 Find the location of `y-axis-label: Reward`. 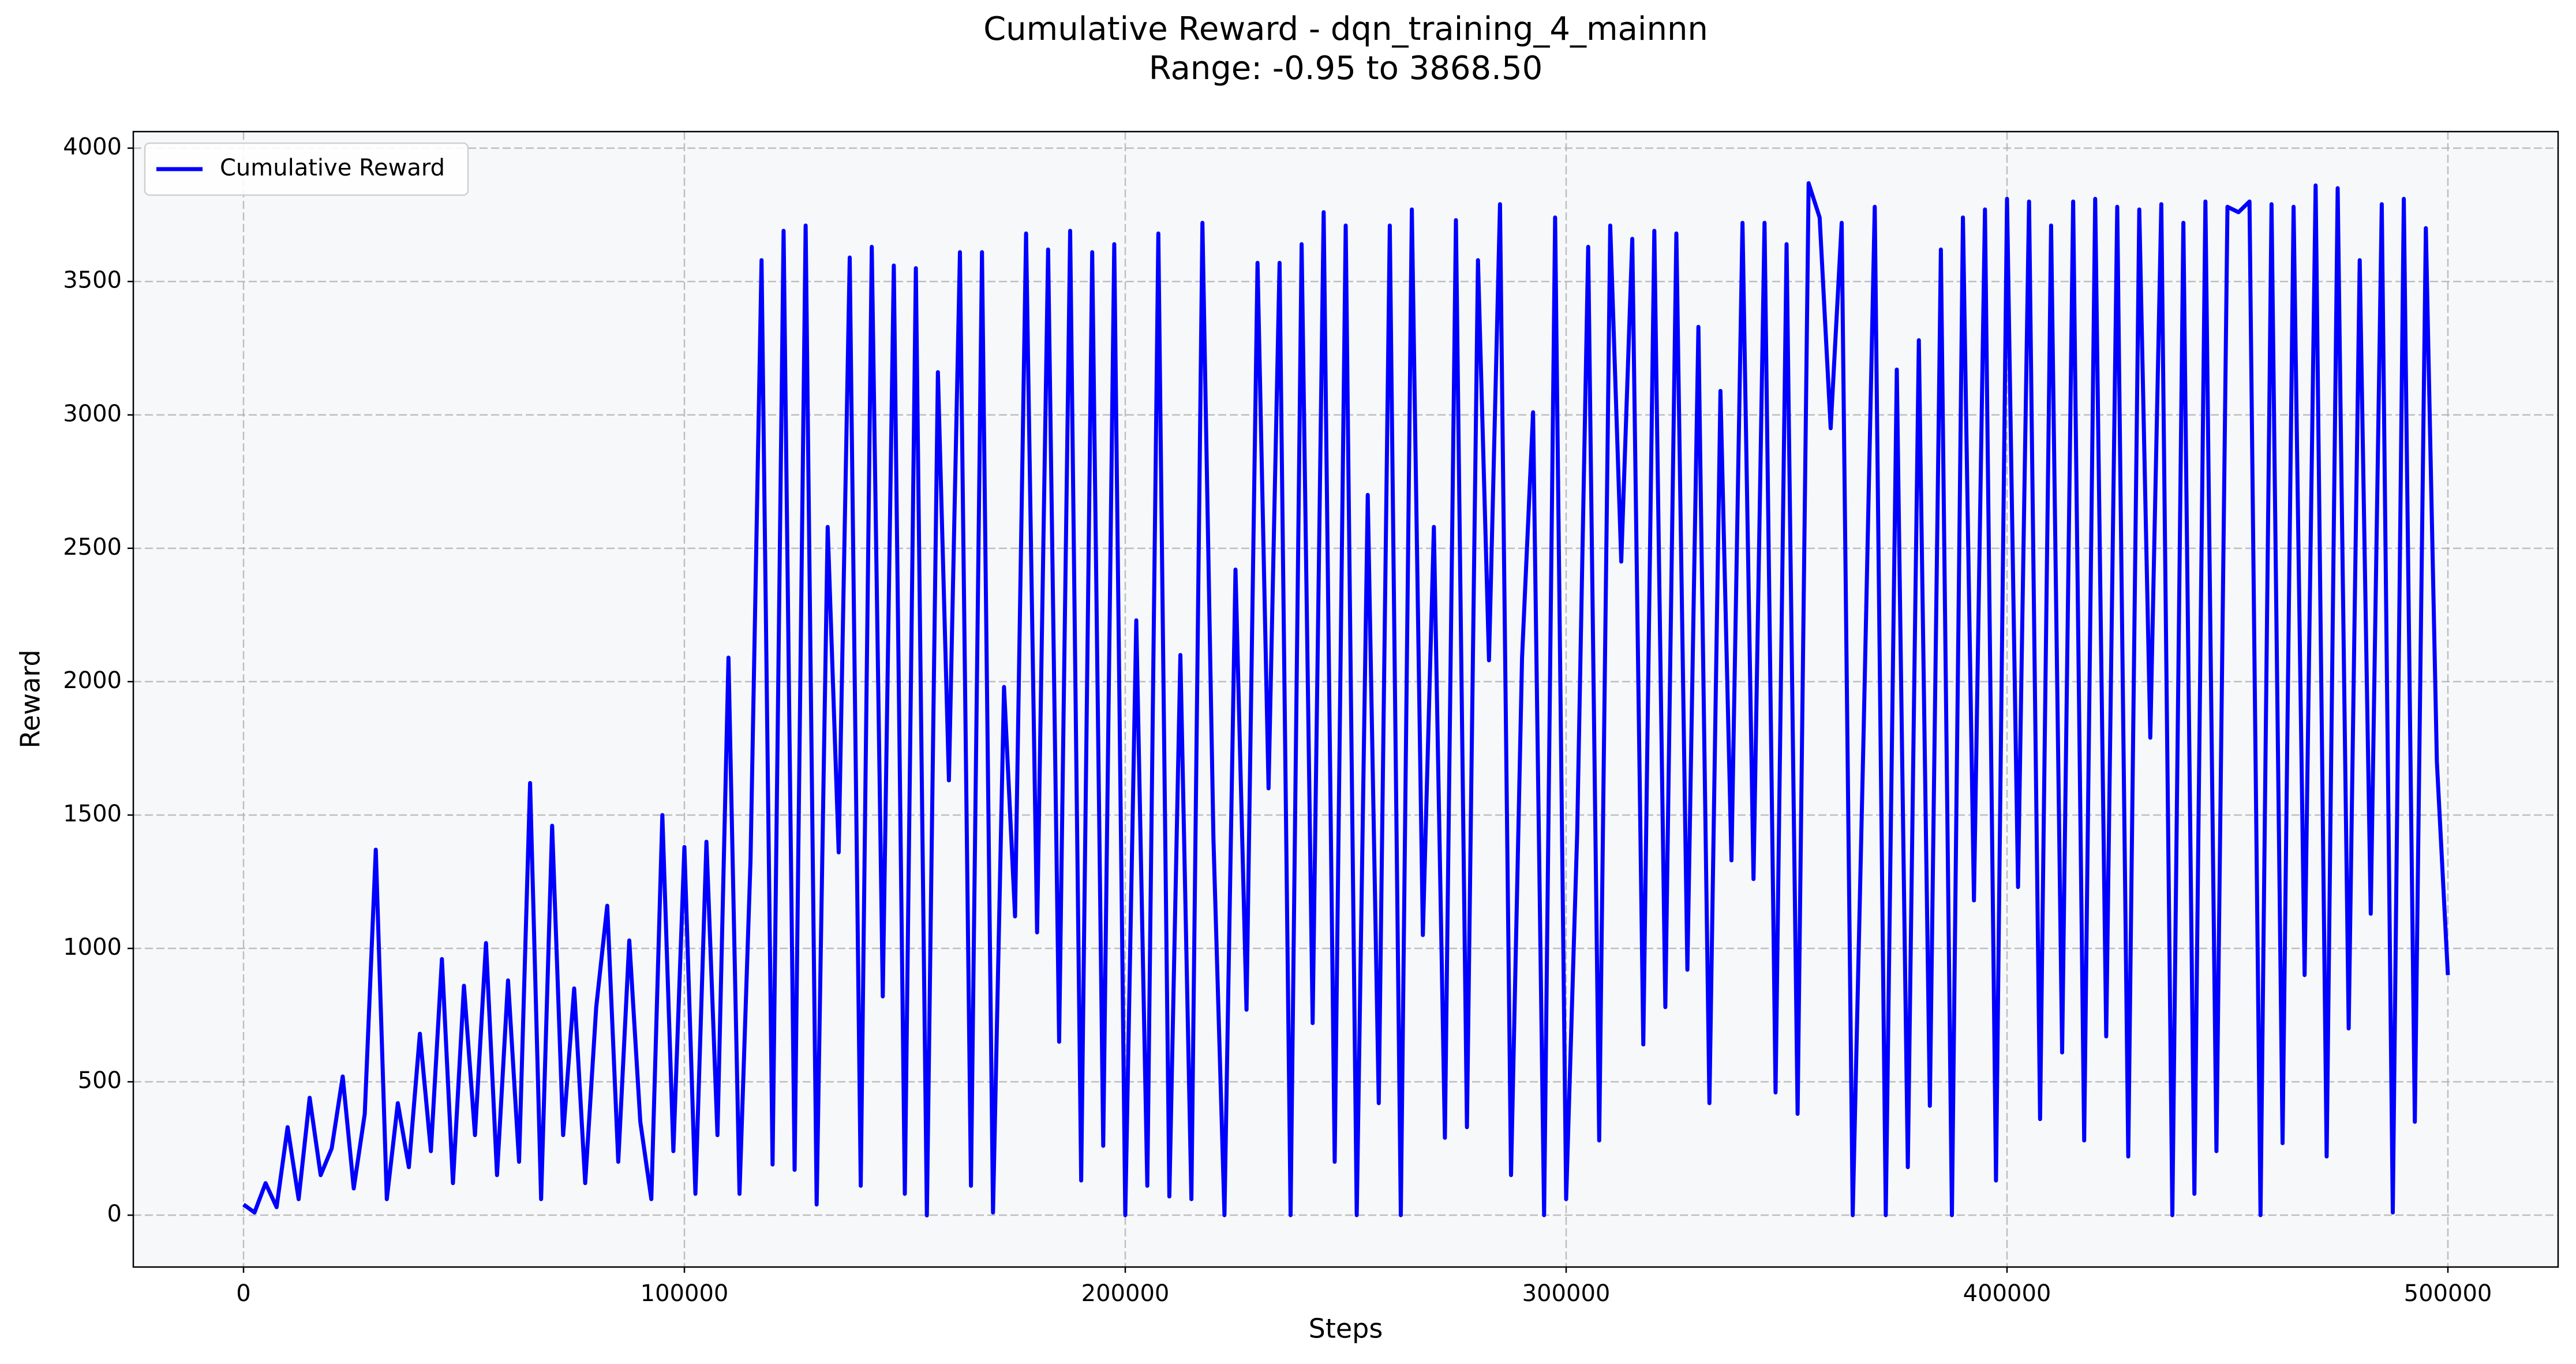

y-axis-label: Reward is located at coordinates (31, 698).